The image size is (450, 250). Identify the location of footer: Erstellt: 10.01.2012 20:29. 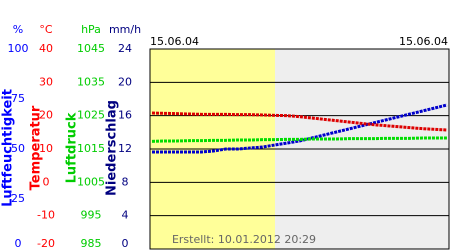
(244, 239).